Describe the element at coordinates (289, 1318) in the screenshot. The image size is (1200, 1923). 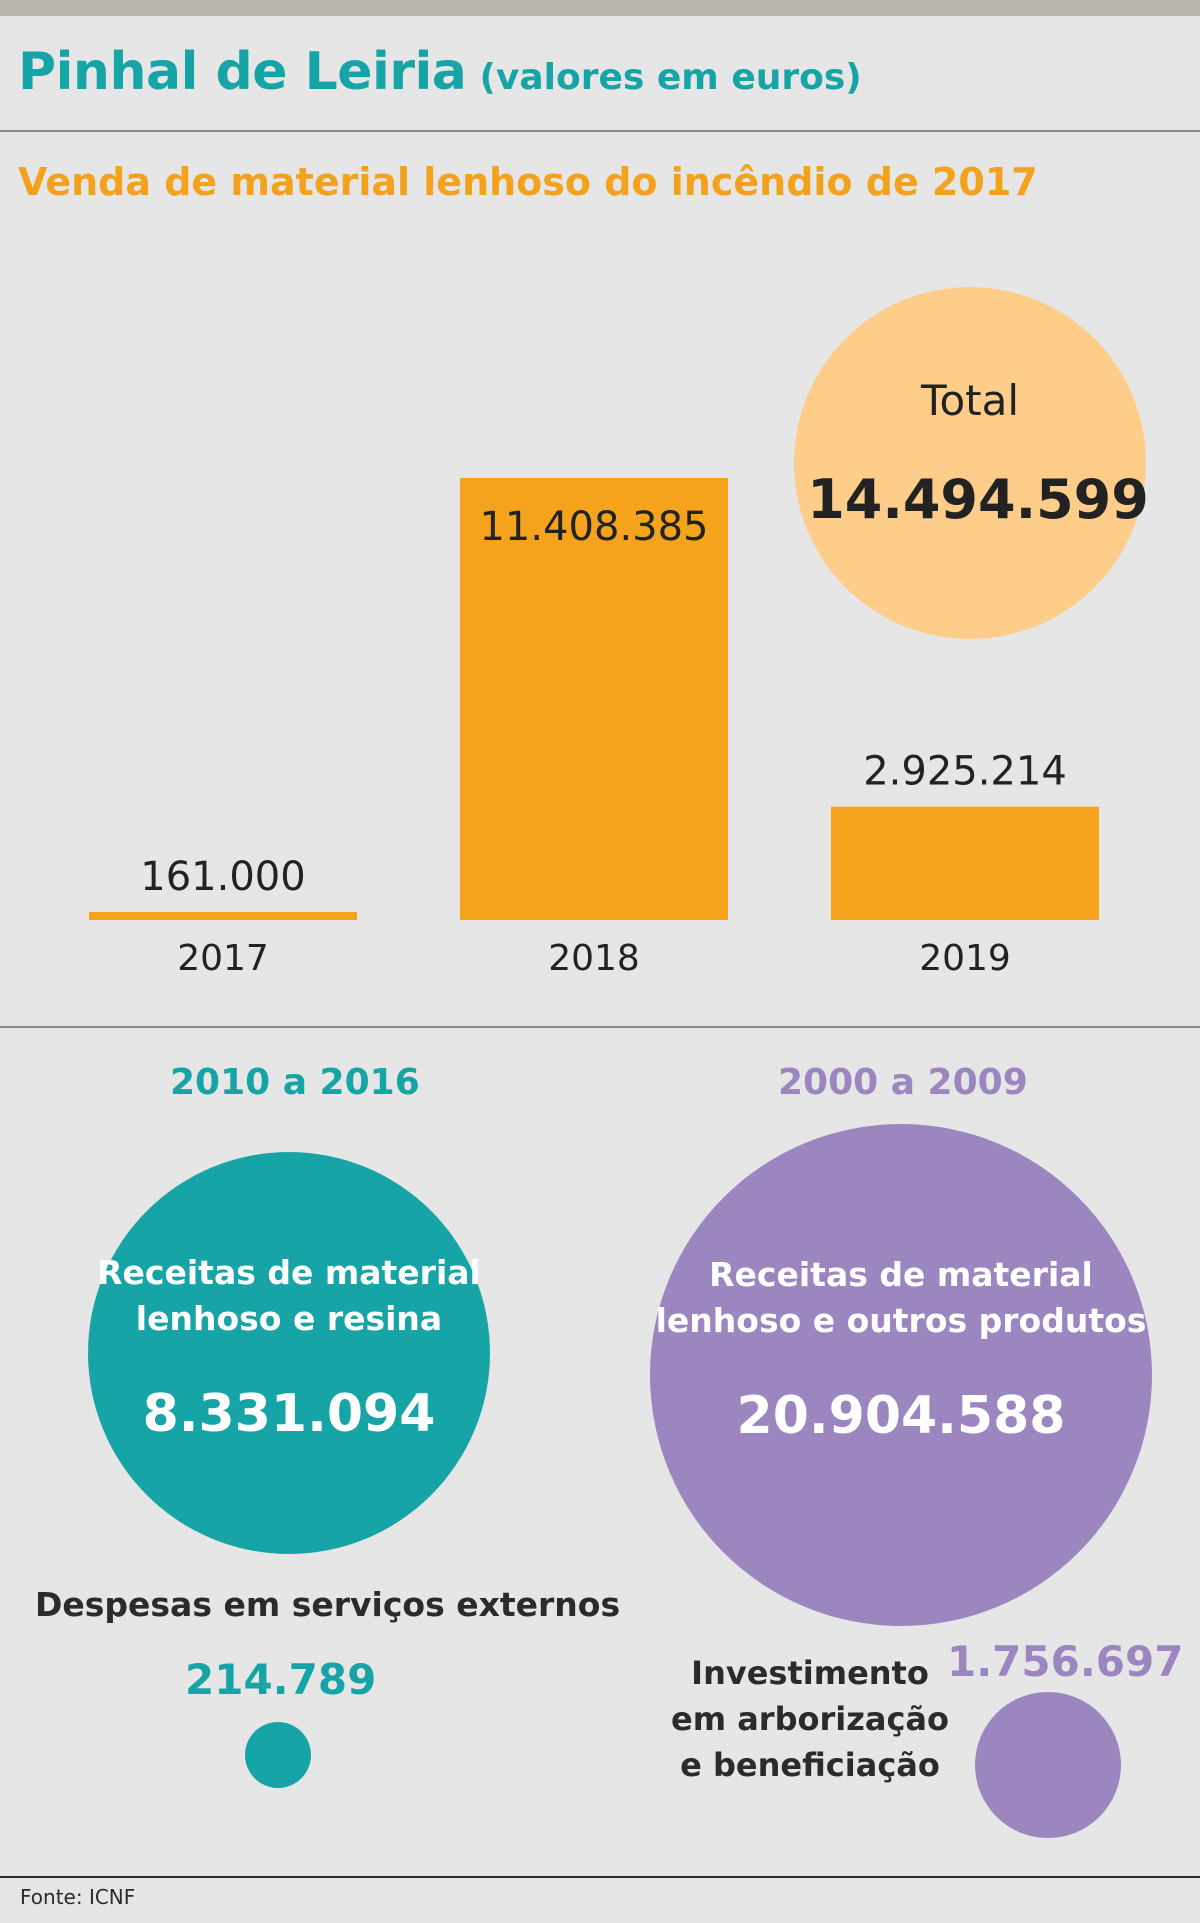
I see `revenue-label-line2: lenhoso e resina` at that location.